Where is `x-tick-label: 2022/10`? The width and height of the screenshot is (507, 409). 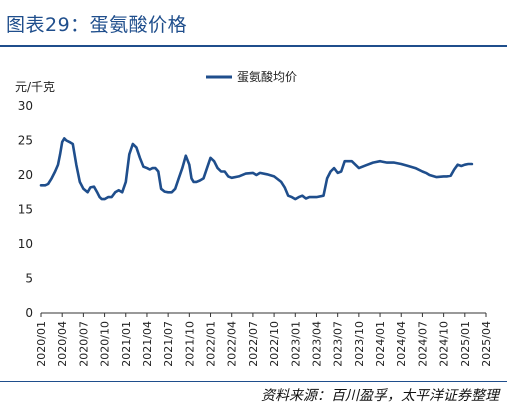
x-tick-label: 2022/10 is located at coordinates (274, 344).